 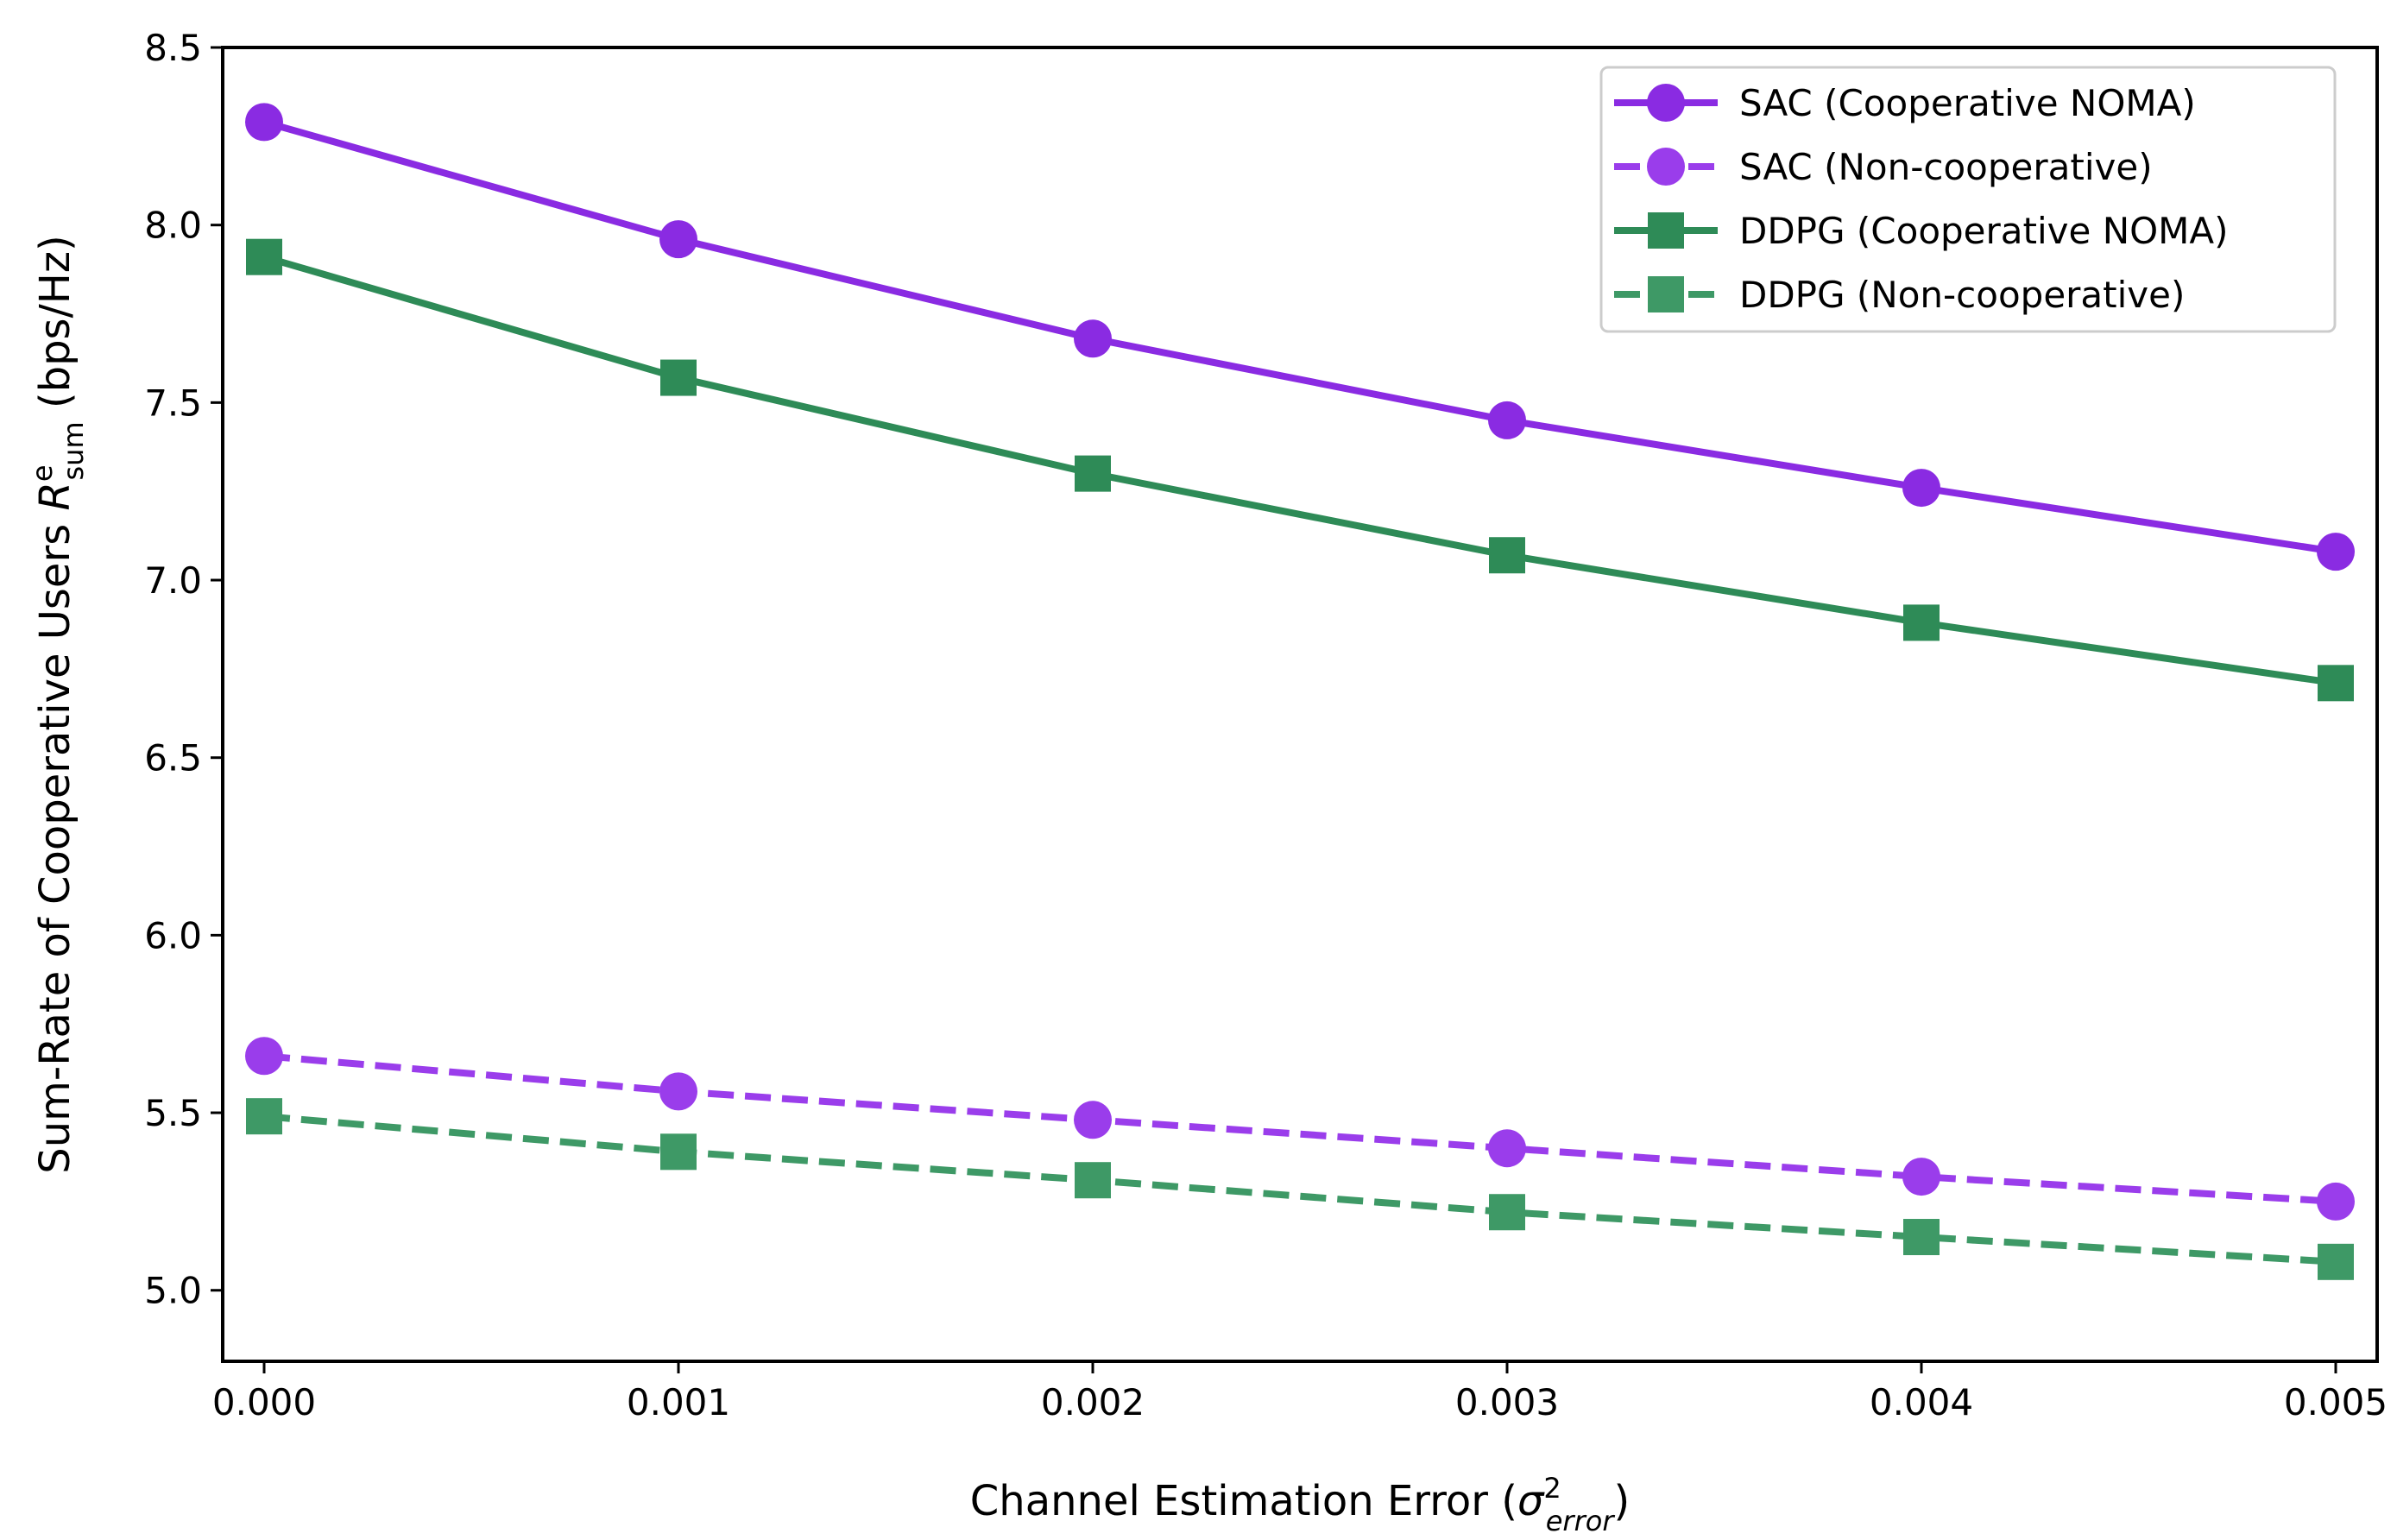 I want to click on y-tick-label: 7.0, so click(x=173, y=580).